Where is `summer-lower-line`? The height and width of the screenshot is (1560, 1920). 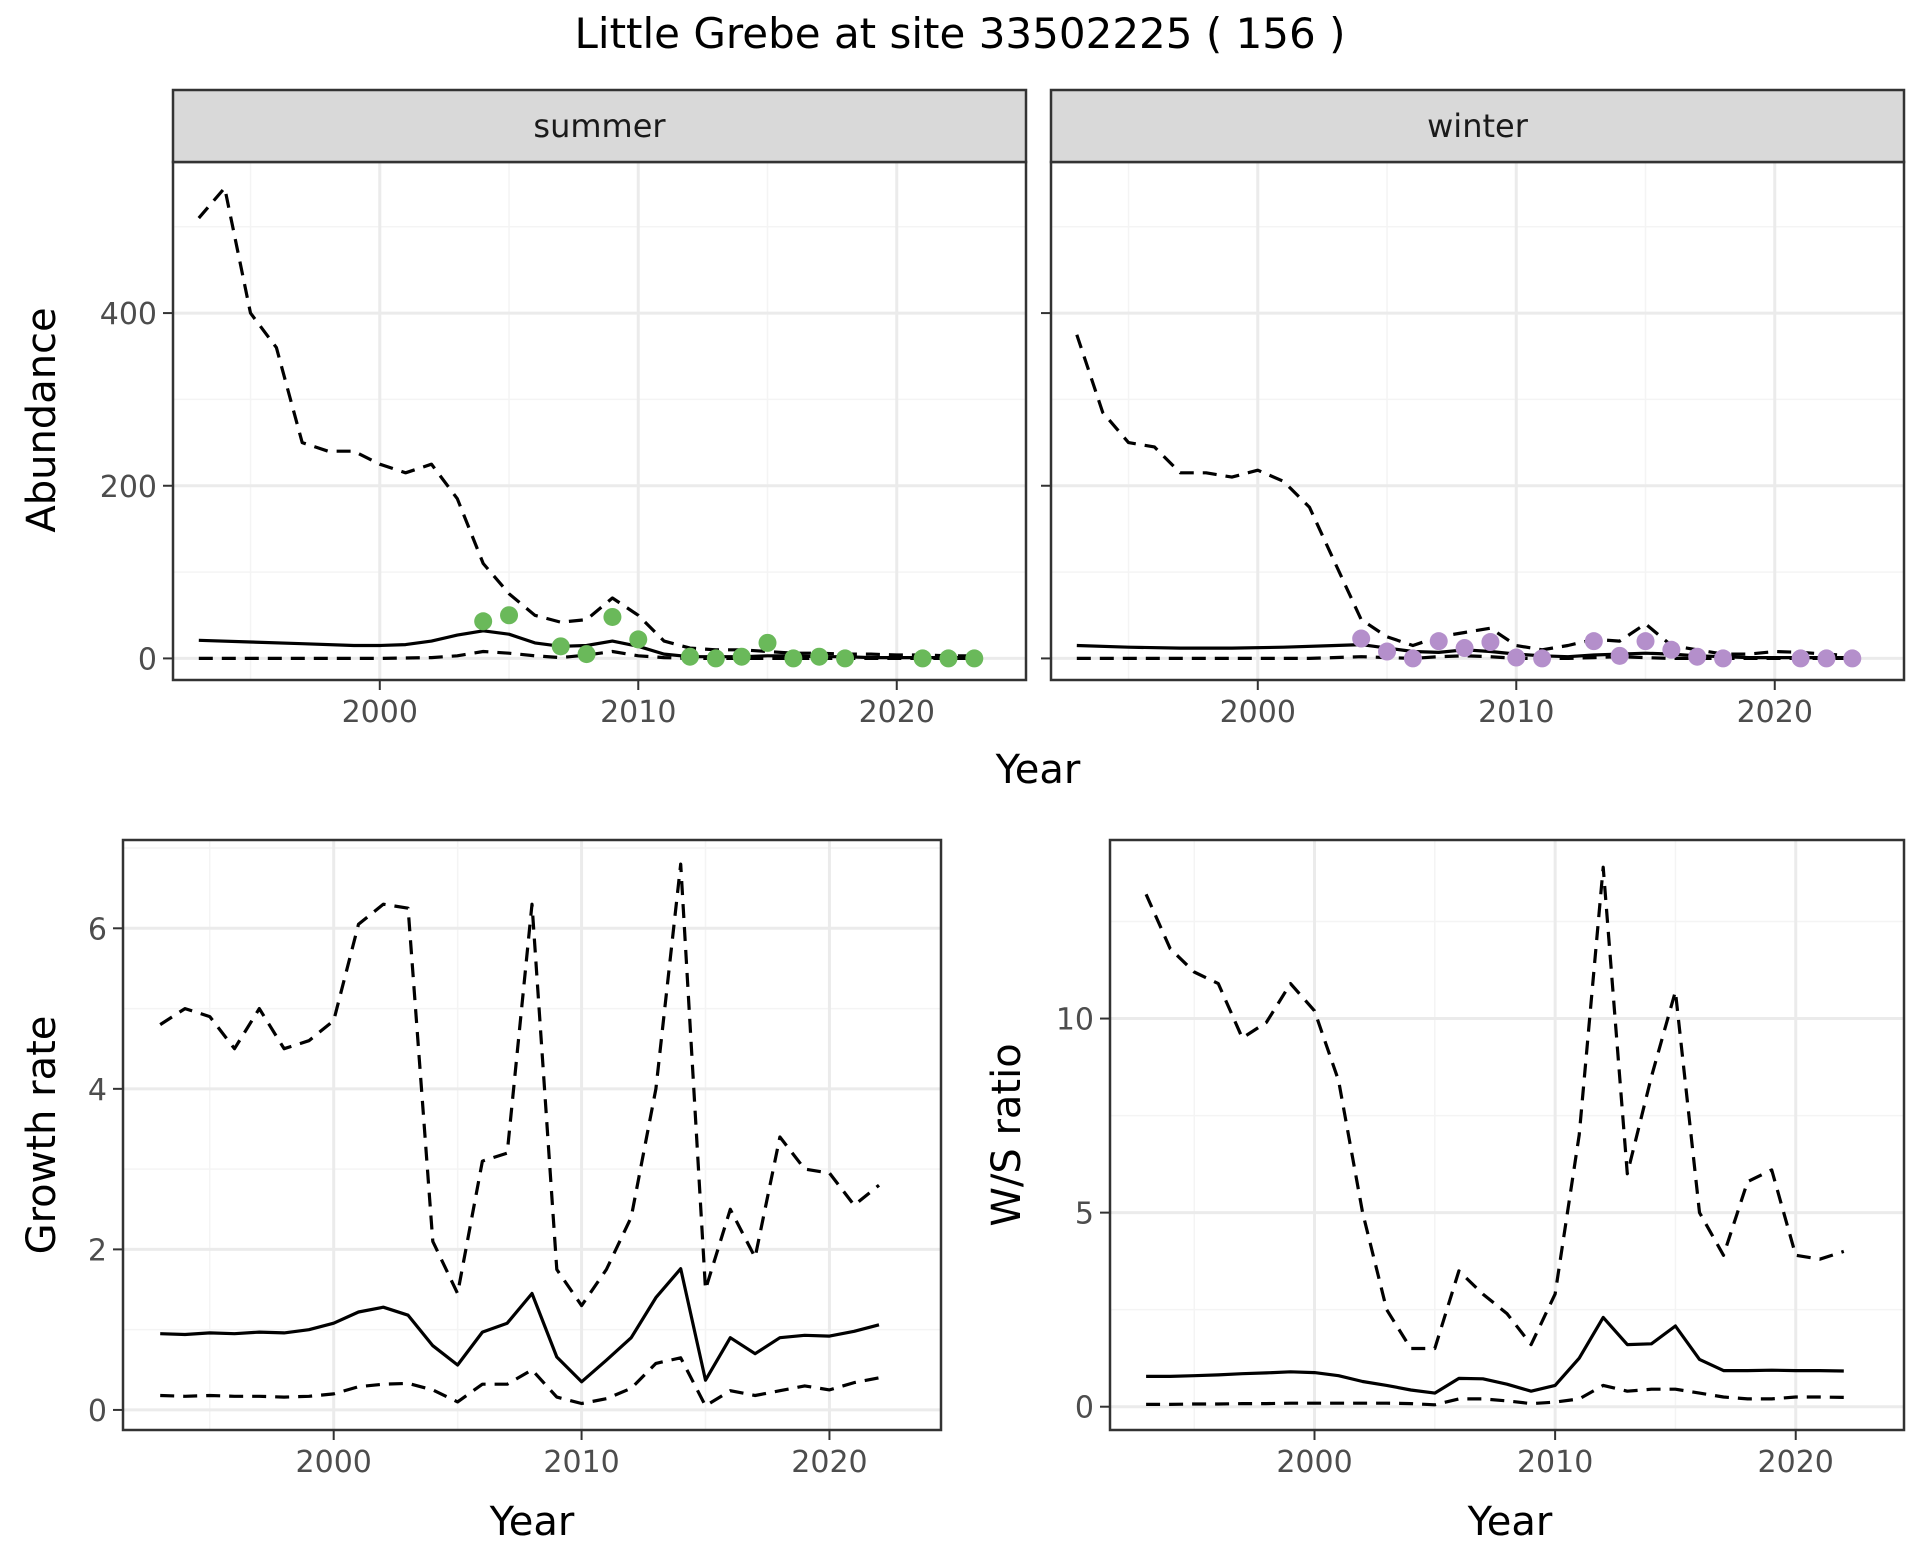
summer-lower-line is located at coordinates (586, 655).